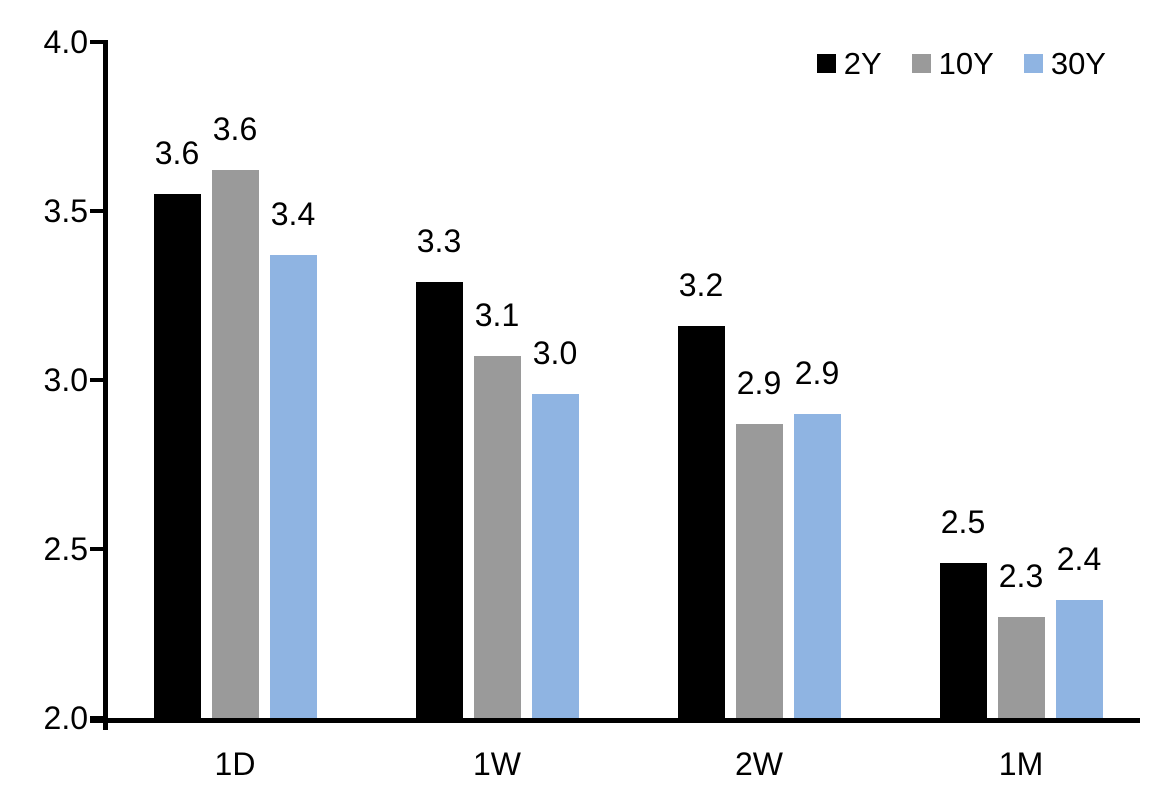 This screenshot has height=795, width=1152. What do you see at coordinates (235, 764) in the screenshot?
I see `x-category-label-1D: 1D` at bounding box center [235, 764].